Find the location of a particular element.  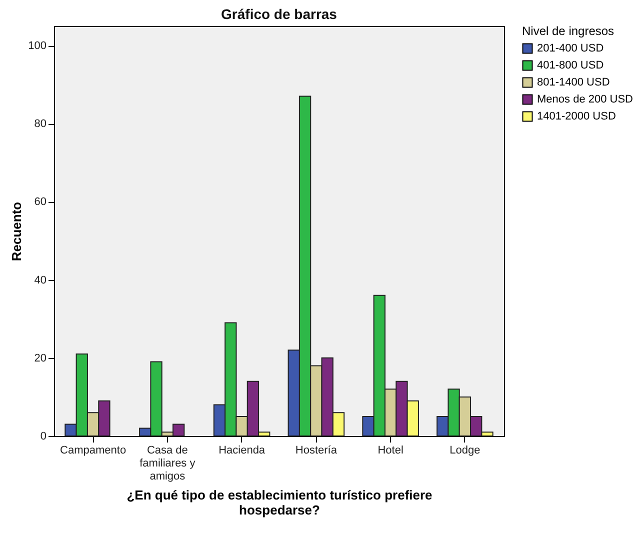

y-tick-label: 20 is located at coordinates (40, 358).